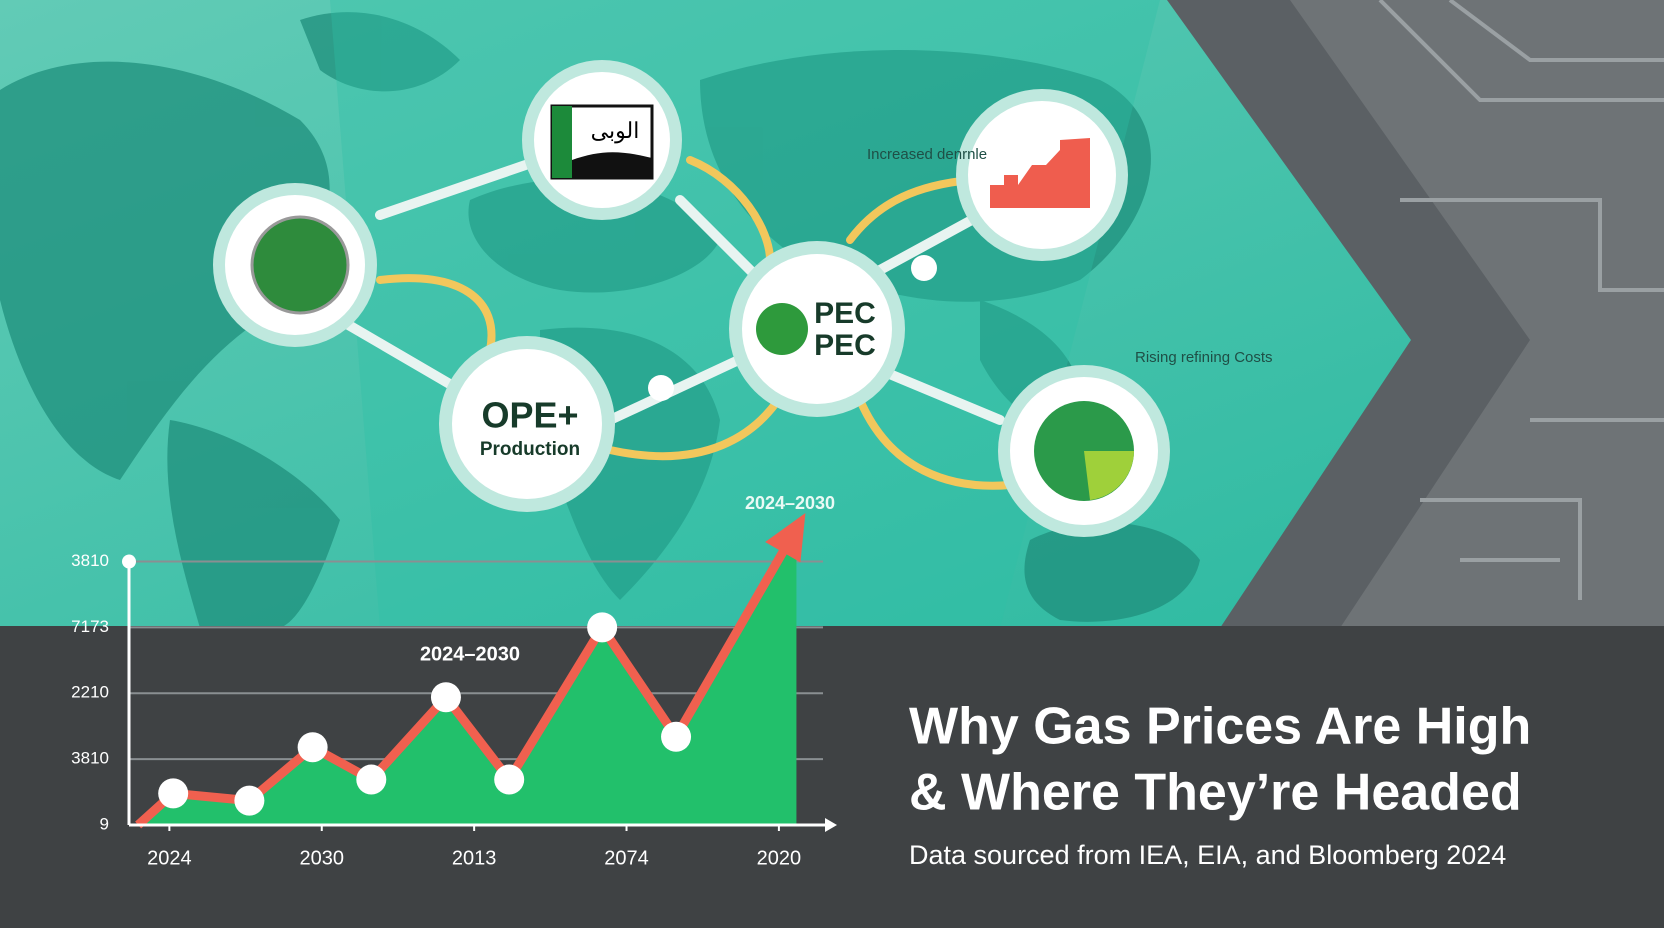 The height and width of the screenshot is (928, 1664). What do you see at coordinates (927, 154) in the screenshot?
I see `annotation: Increased denrnle` at bounding box center [927, 154].